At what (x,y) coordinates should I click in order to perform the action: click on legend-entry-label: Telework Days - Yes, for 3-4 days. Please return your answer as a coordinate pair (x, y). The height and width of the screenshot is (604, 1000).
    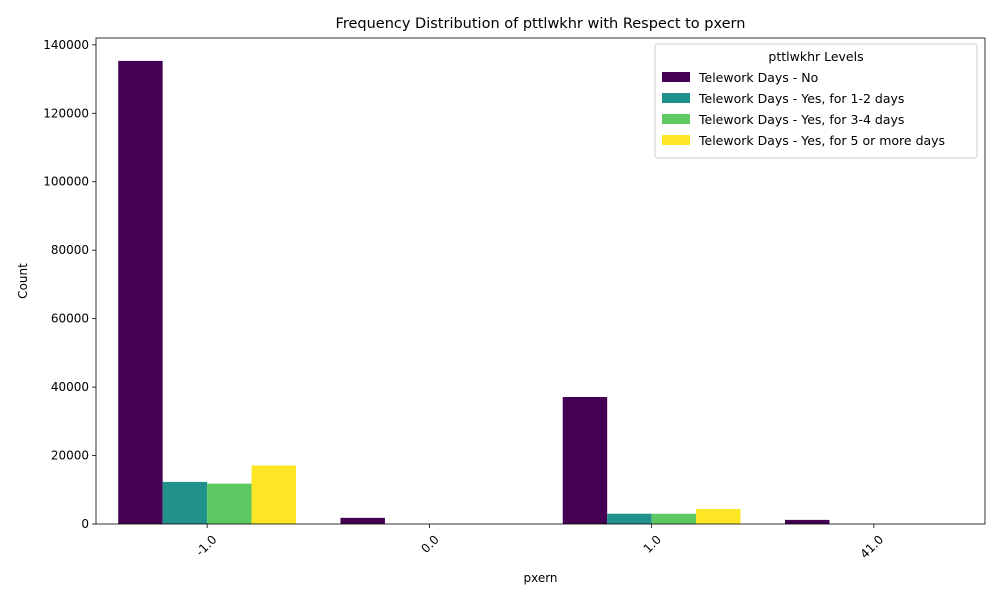
    Looking at the image, I should click on (801, 119).